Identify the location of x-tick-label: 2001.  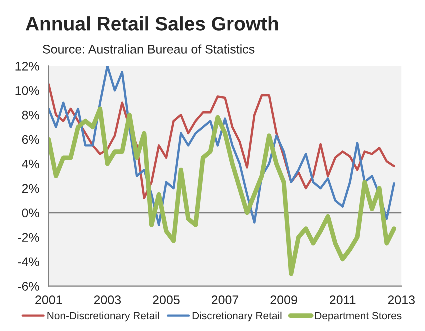
(49, 300).